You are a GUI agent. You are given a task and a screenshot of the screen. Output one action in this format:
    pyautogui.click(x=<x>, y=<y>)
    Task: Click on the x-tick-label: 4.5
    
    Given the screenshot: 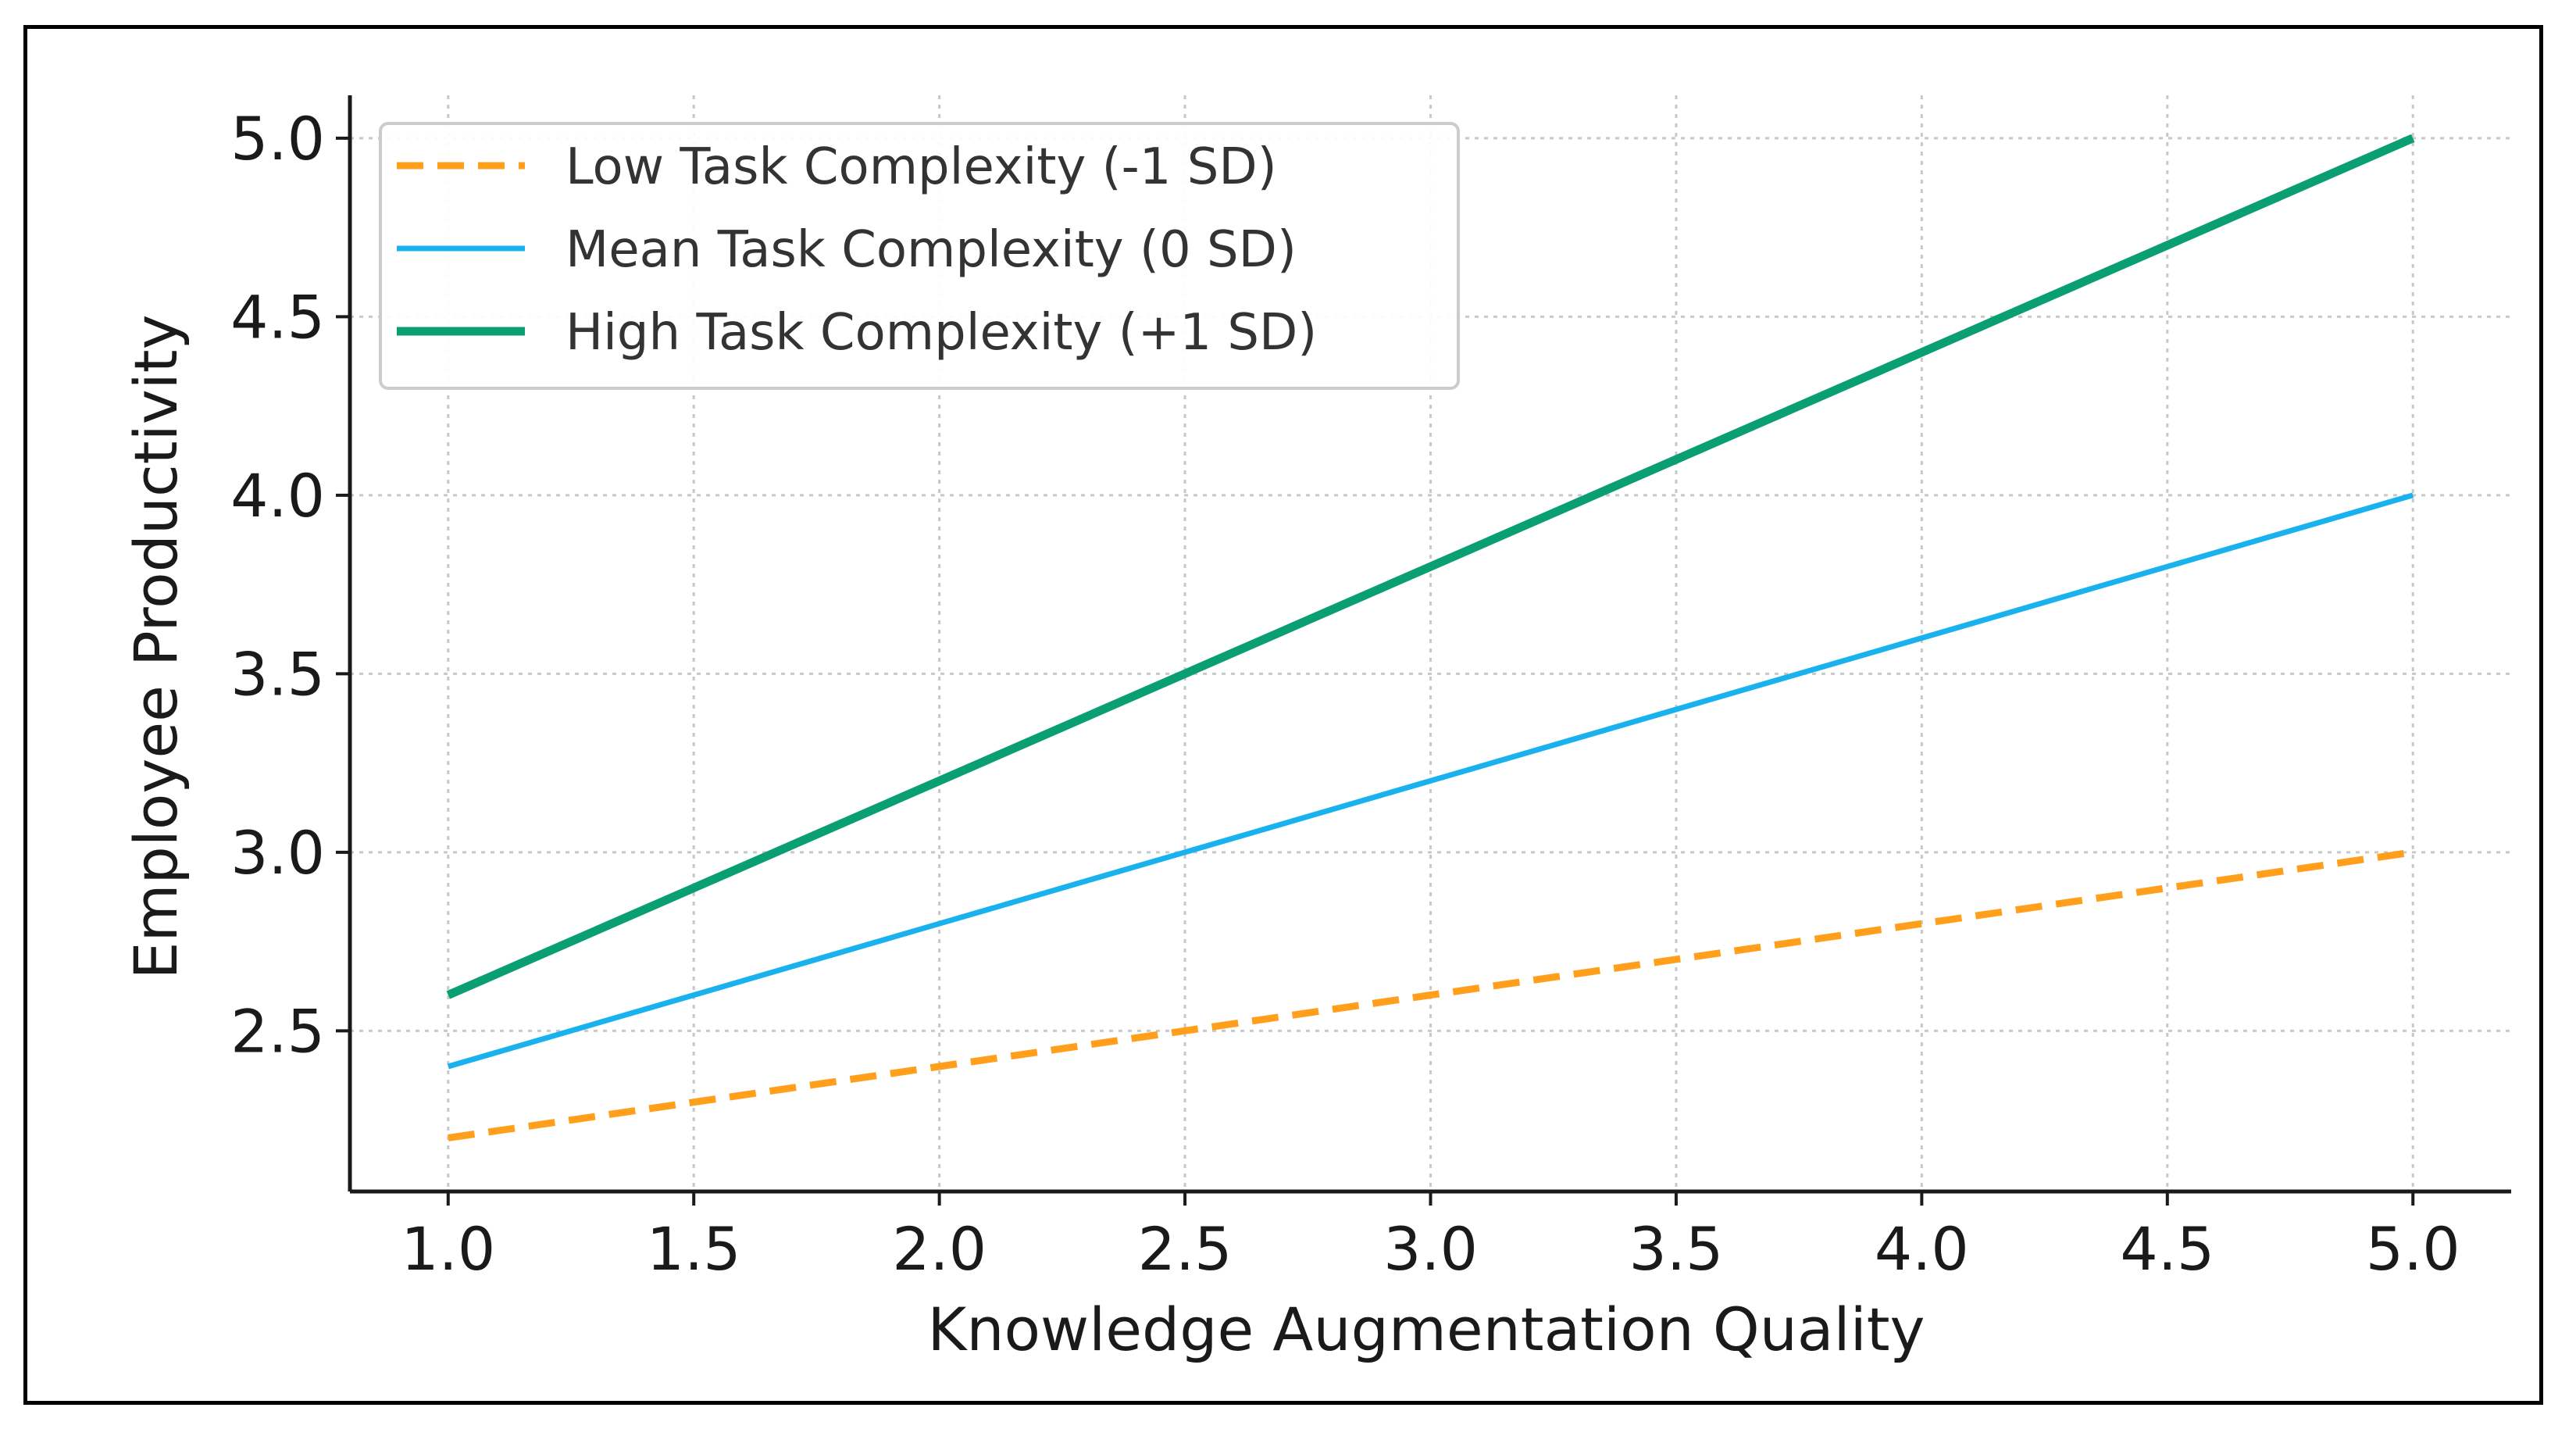 What is the action you would take?
    pyautogui.click(x=2167, y=1249)
    